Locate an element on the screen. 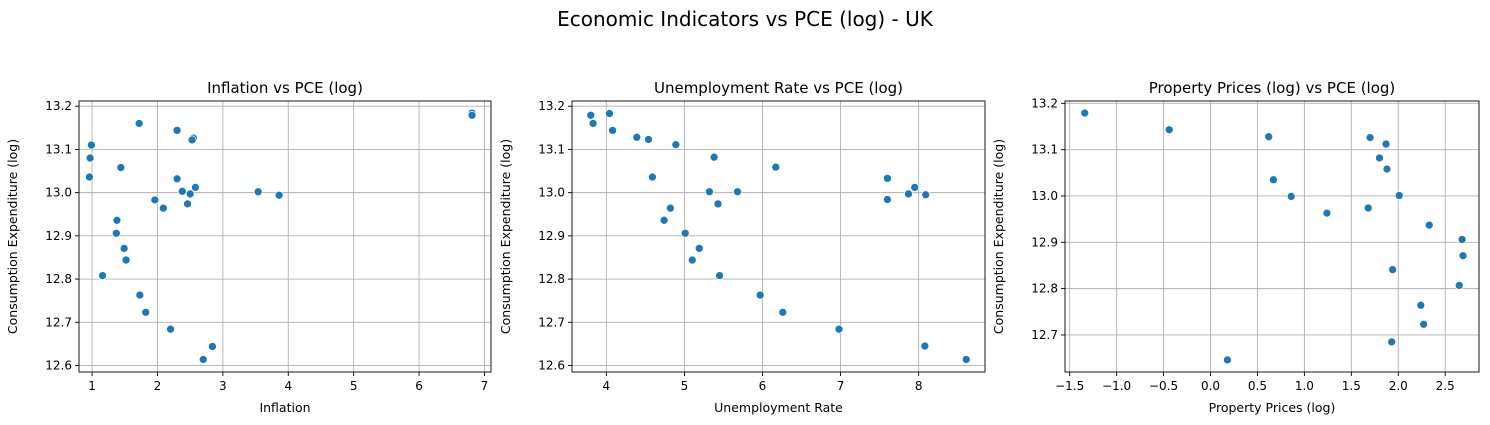 Image resolution: width=1490 pixels, height=425 pixels. x-tick-label: −1.0 is located at coordinates (1116, 386).